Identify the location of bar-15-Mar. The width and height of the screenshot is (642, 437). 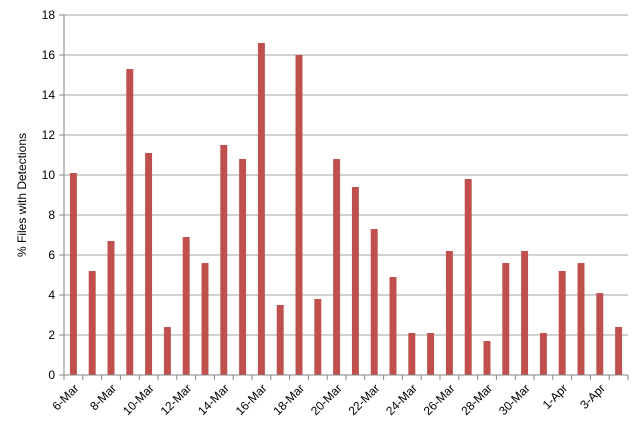
(243, 267).